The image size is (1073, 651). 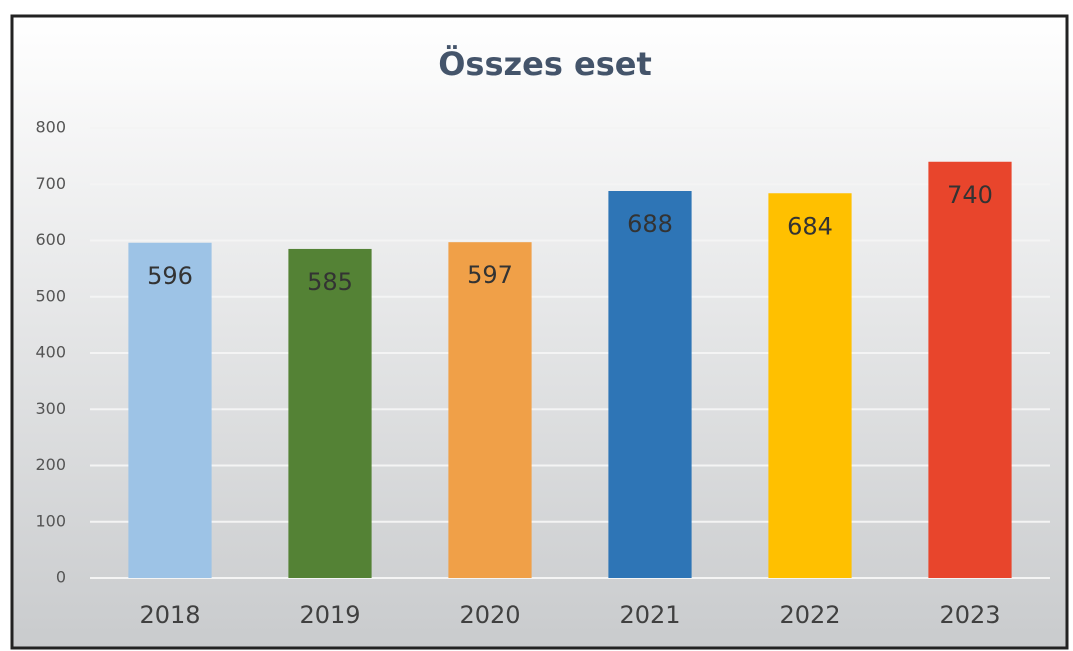 What do you see at coordinates (489, 615) in the screenshot?
I see `x-tick-label: 2020` at bounding box center [489, 615].